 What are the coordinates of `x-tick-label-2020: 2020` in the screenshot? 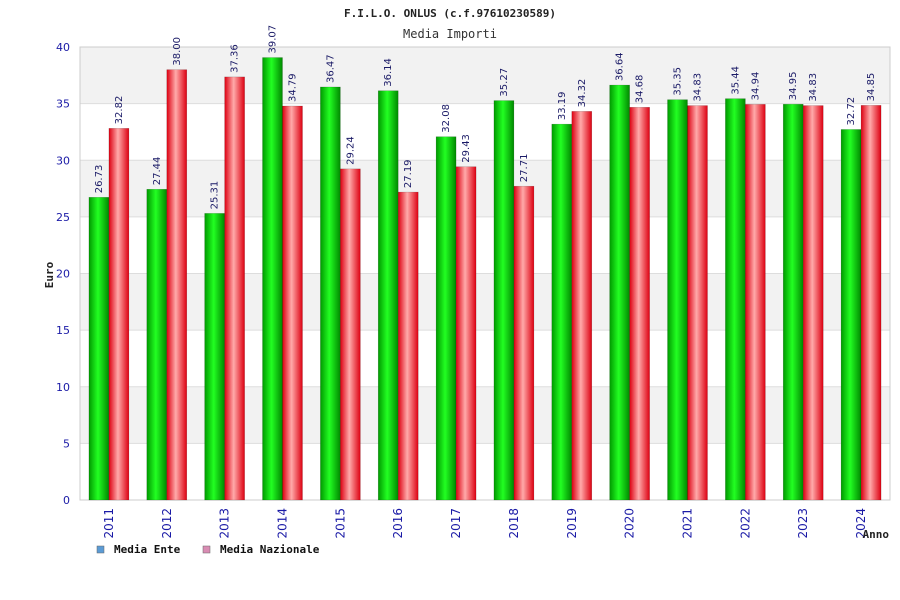 It's located at (630, 523).